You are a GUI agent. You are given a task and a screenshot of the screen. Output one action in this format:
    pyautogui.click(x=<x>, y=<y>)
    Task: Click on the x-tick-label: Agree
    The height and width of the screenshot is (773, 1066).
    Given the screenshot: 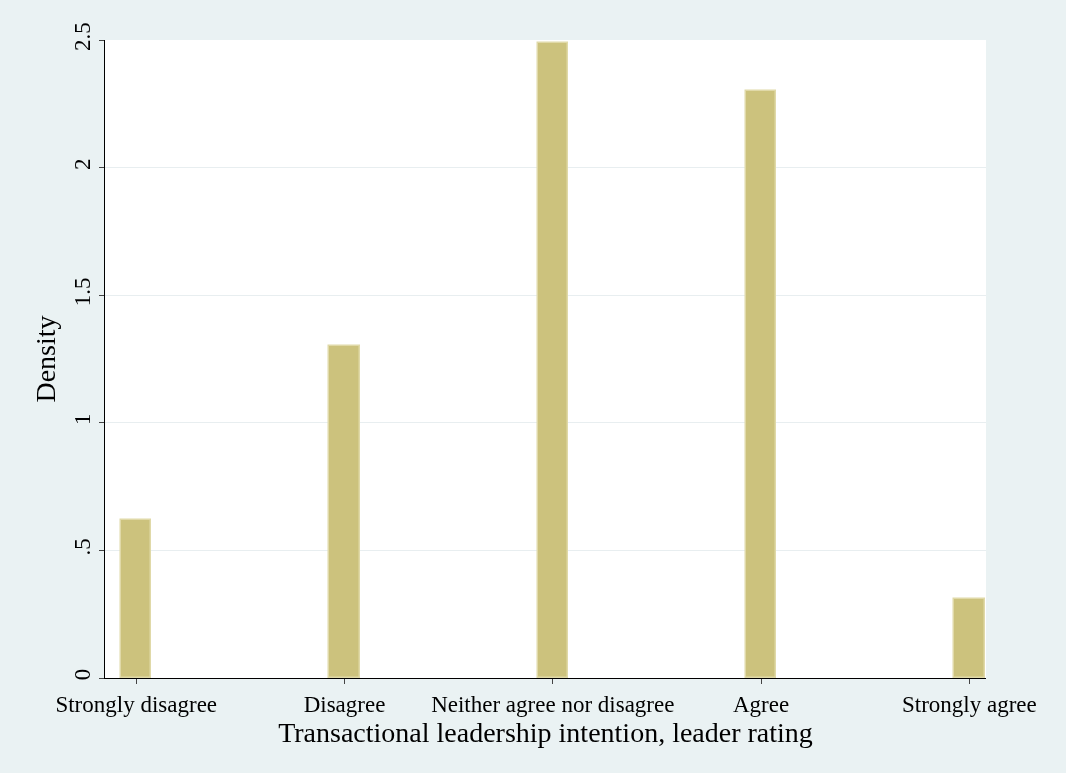 What is the action you would take?
    pyautogui.click(x=761, y=704)
    